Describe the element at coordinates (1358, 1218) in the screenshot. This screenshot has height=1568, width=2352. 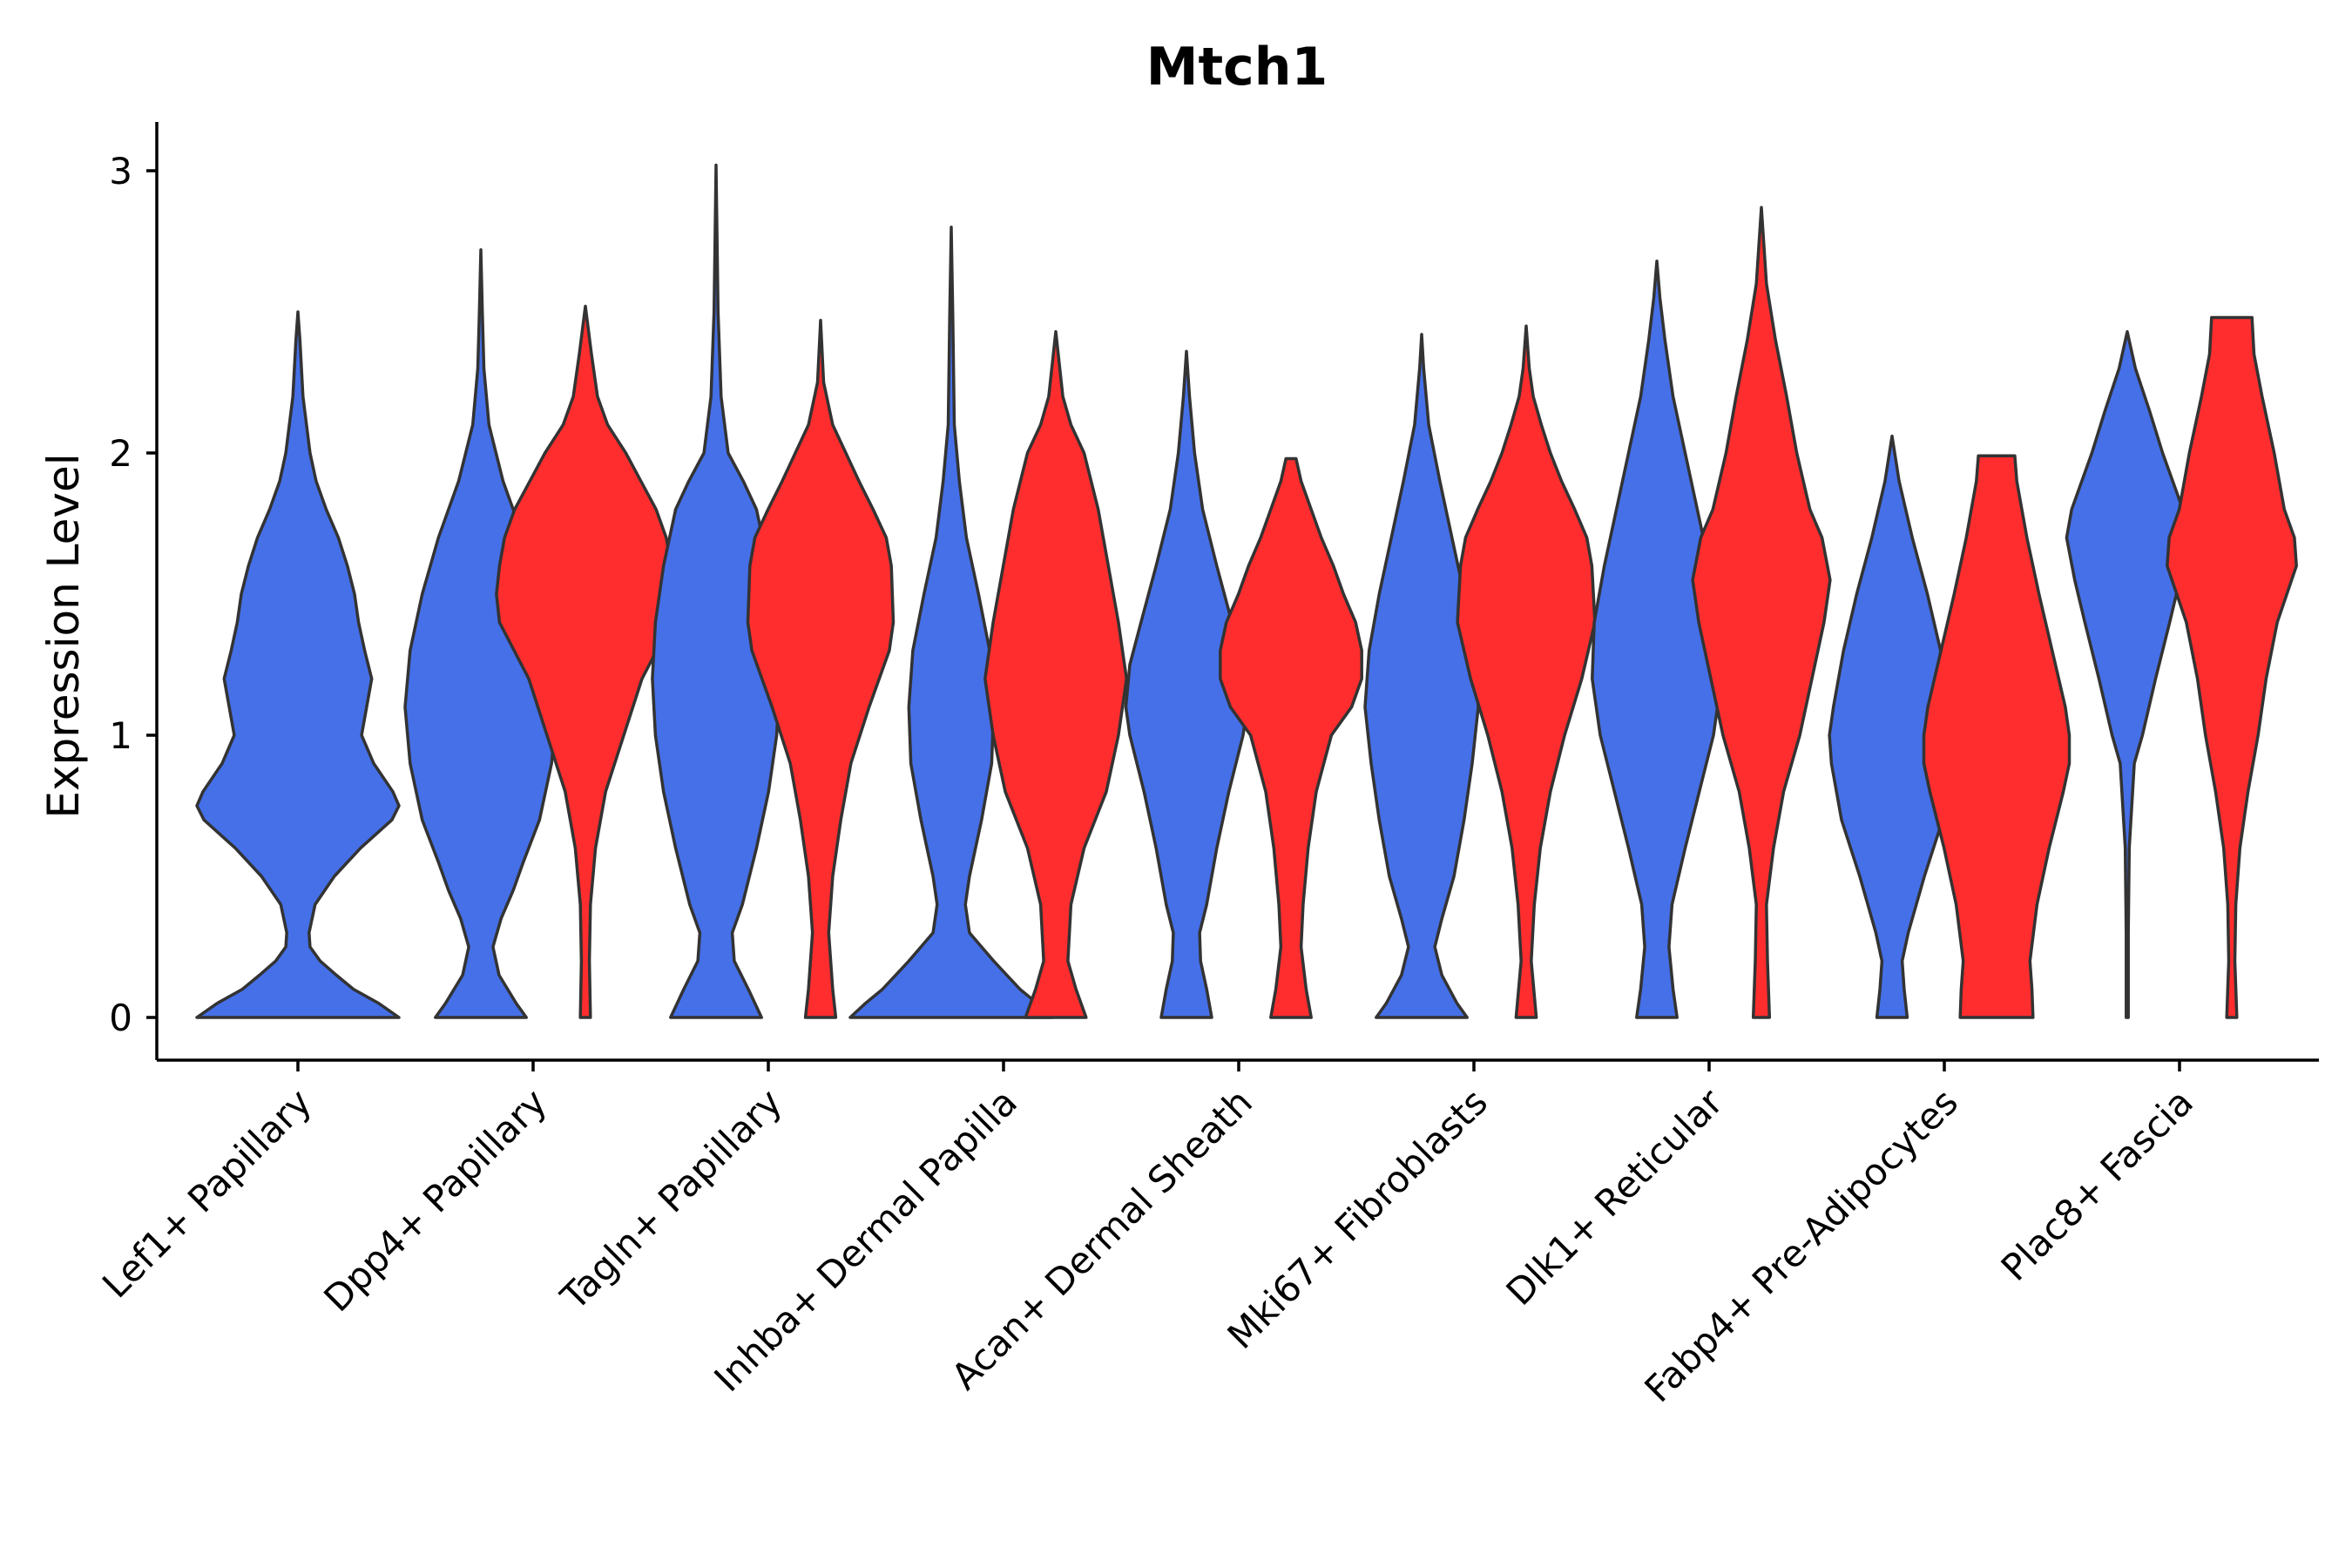
I see `x-category-label: Mki67+ Fibroblasts` at that location.